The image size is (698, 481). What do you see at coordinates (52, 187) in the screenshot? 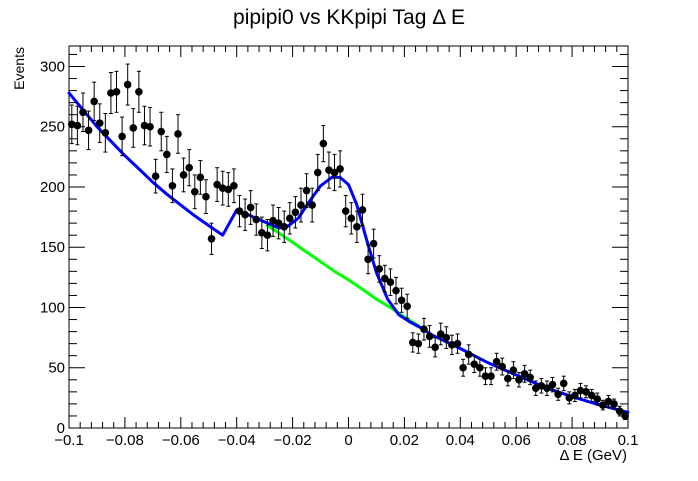
I see `y-tick-label: 200` at bounding box center [52, 187].